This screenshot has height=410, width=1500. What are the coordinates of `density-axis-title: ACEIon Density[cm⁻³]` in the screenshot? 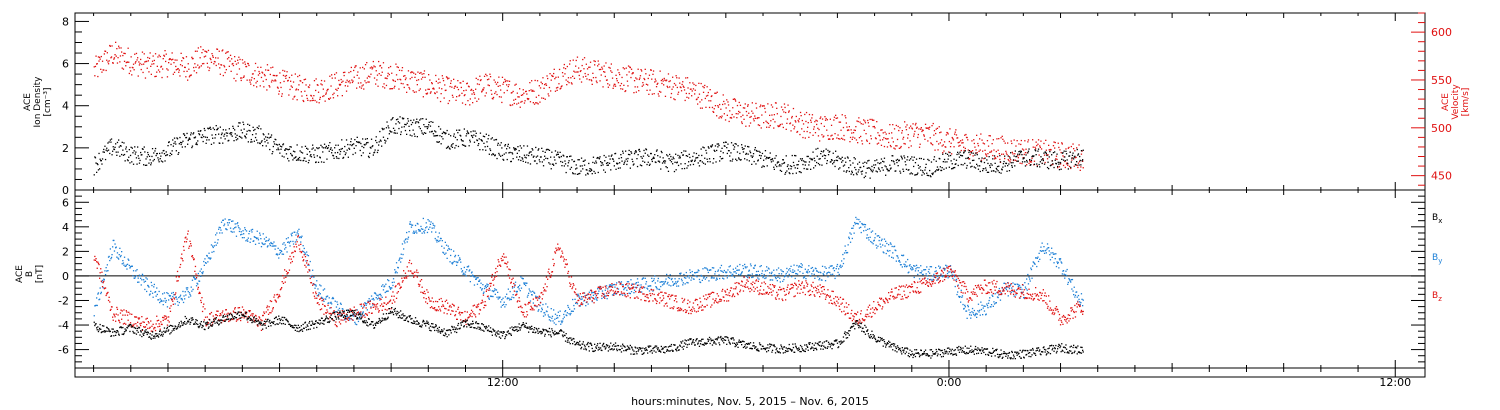 It's located at (38, 102).